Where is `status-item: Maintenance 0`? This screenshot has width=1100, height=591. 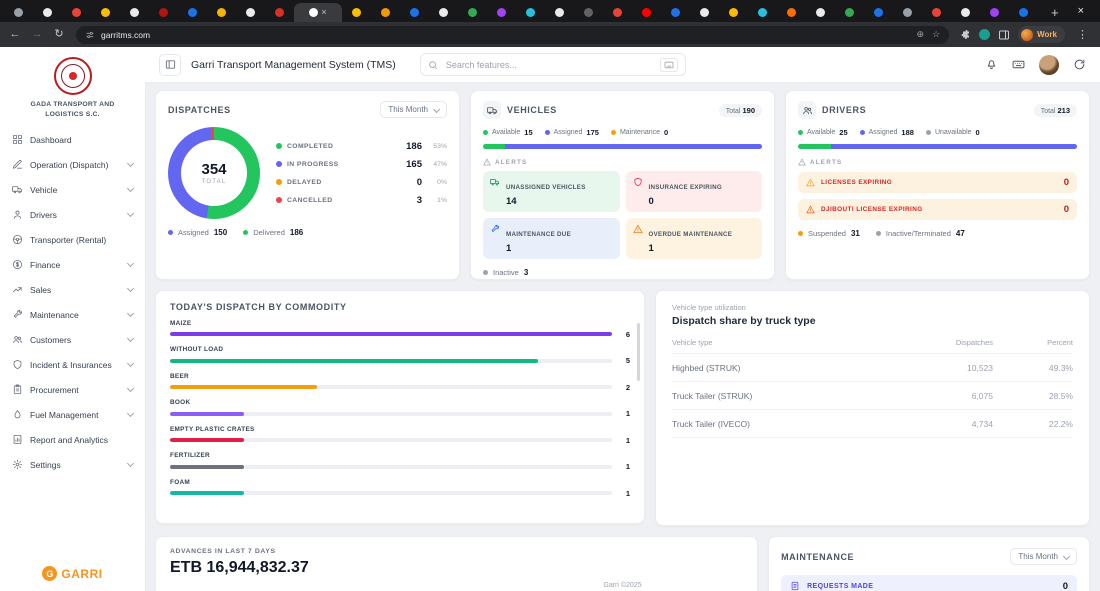
status-item: Maintenance 0 is located at coordinates (639, 132).